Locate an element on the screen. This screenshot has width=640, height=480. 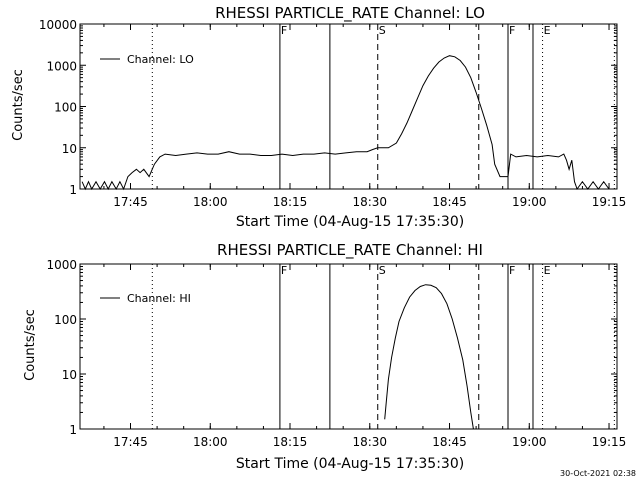
panel-hi-legend-label: Channel: HI is located at coordinates (159, 298).